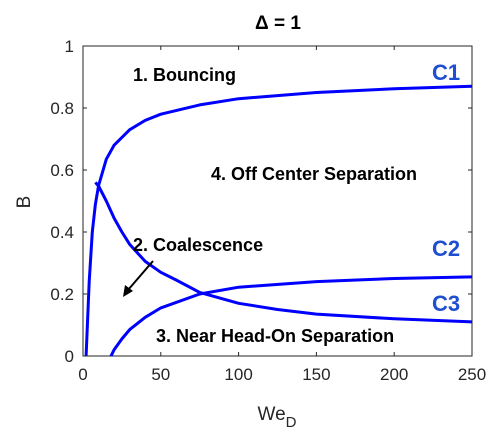 This screenshot has width=494, height=436. Describe the element at coordinates (446, 303) in the screenshot. I see `curve-label-c3: C3` at that location.